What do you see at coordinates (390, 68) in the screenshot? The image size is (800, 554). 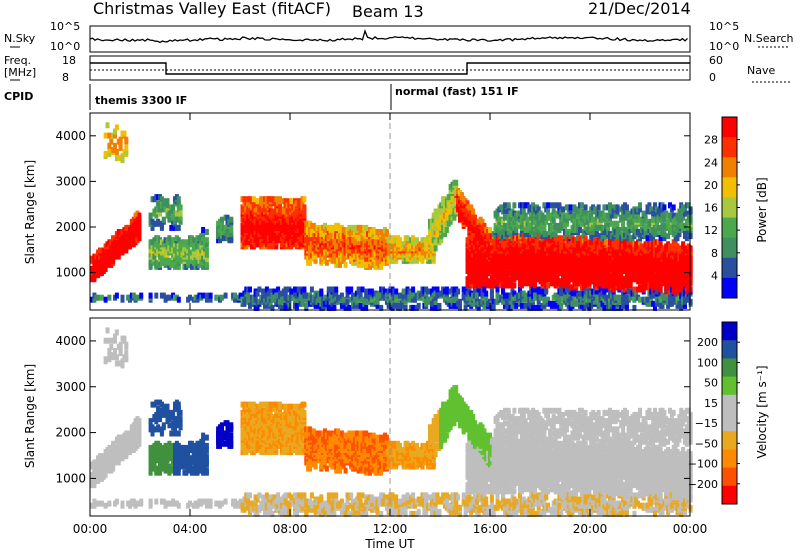 I see `freq-trace` at bounding box center [390, 68].